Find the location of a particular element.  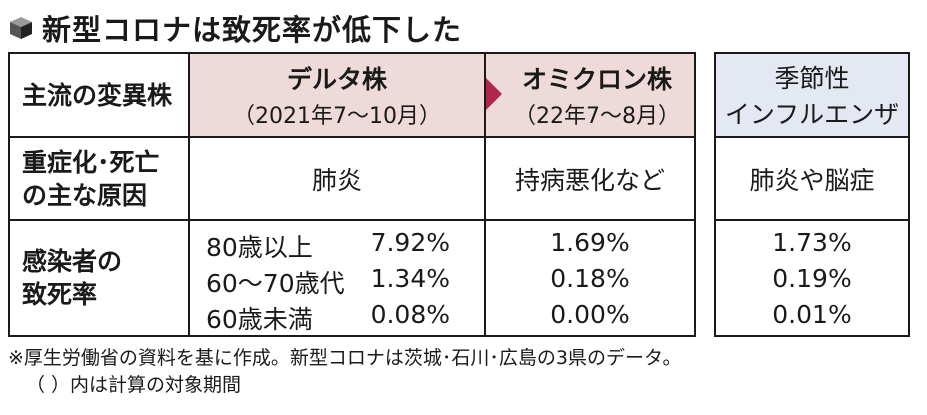

delta-cause: 肺炎 is located at coordinates (336, 180).